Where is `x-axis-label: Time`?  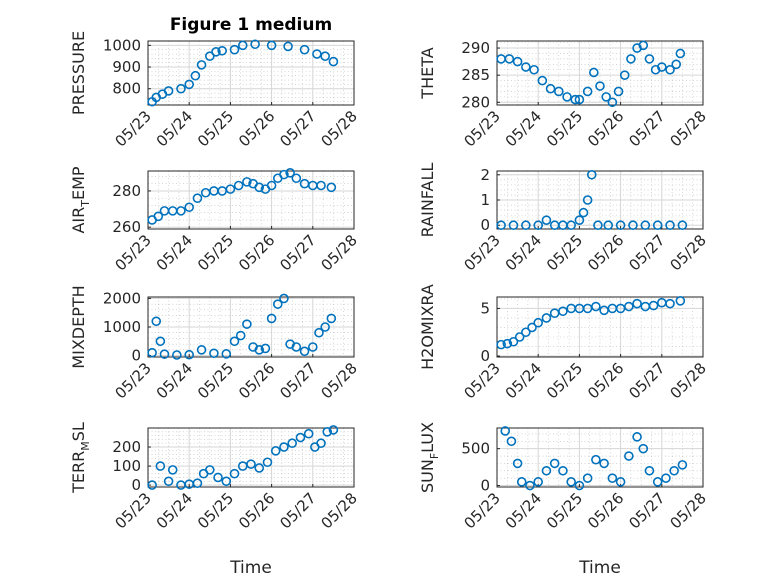 x-axis-label: Time is located at coordinates (250, 568).